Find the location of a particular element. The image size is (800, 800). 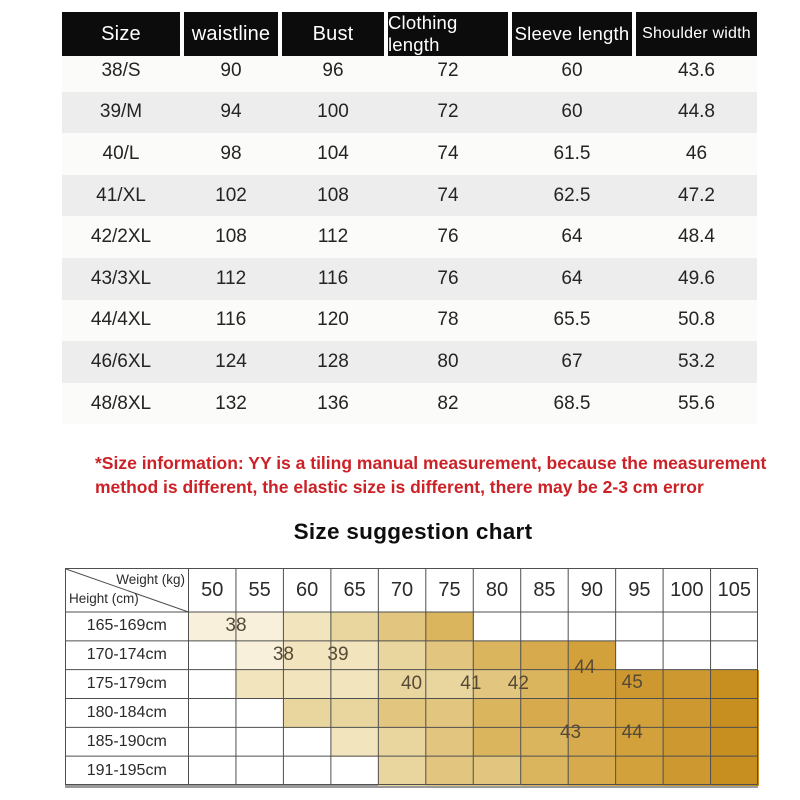

measurement-cell: 96 is located at coordinates (333, 70).